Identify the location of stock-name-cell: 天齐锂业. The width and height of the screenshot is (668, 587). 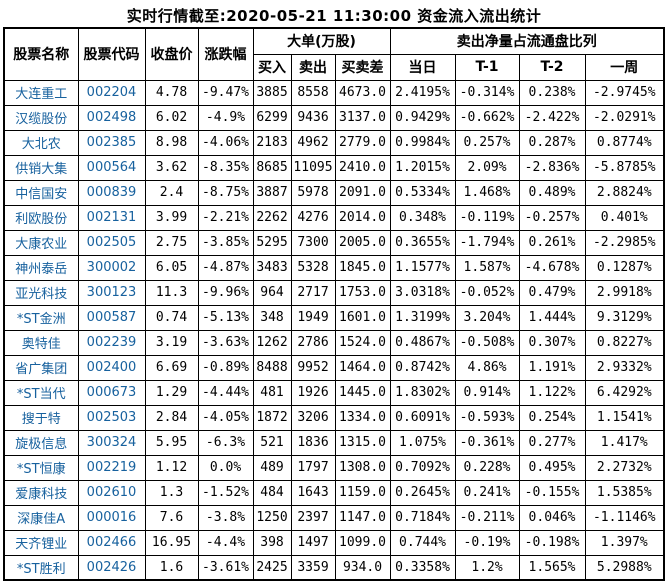
(41, 542).